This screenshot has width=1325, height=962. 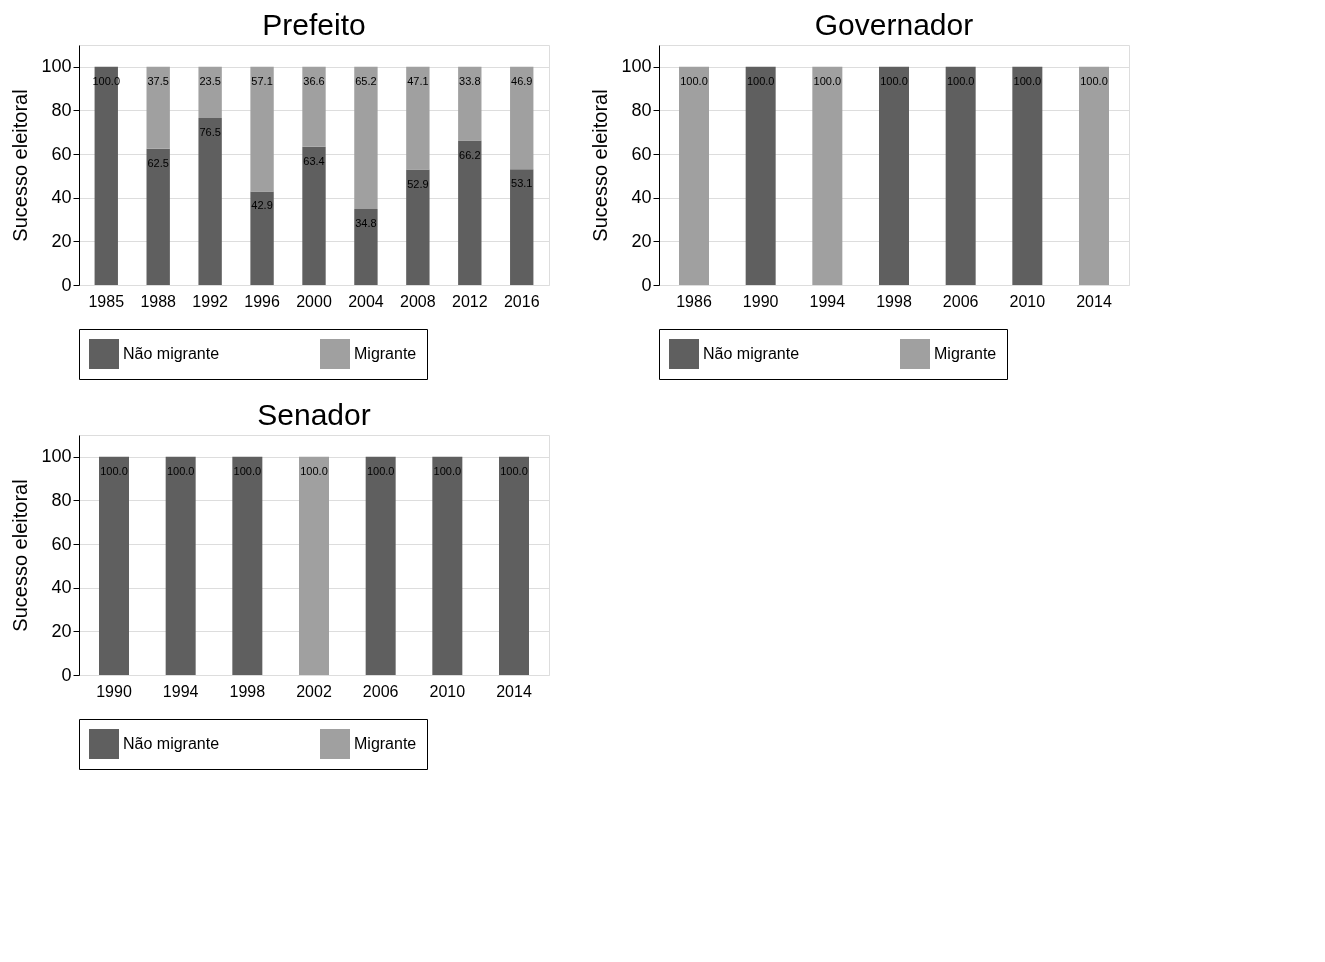 What do you see at coordinates (314, 160) in the screenshot?
I see `data-label: 63.4` at bounding box center [314, 160].